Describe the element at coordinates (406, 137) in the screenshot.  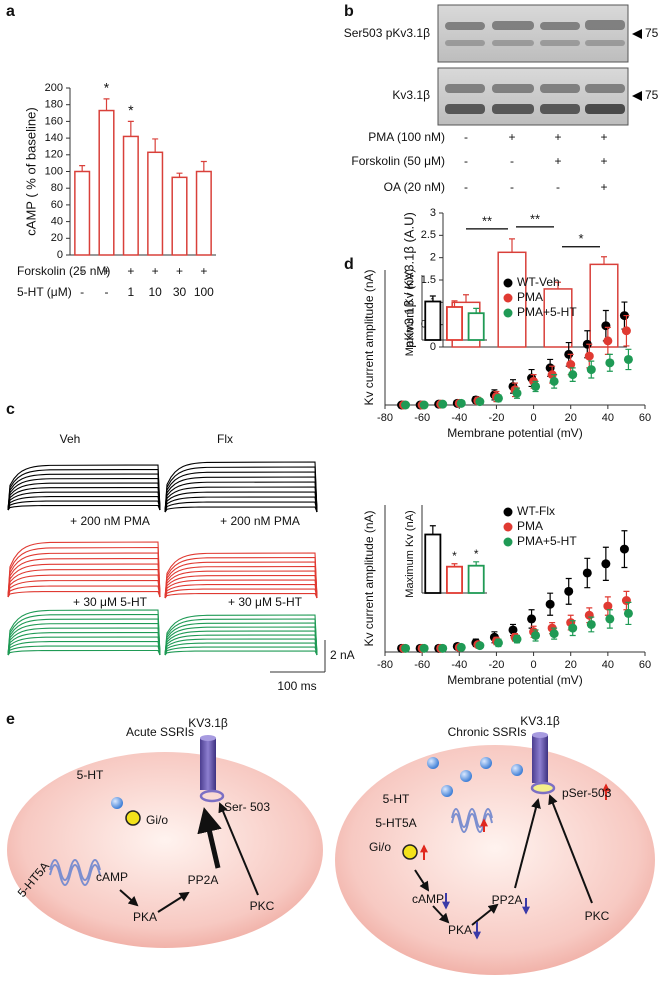
I see `row-label: PMA (100 nM)` at that location.